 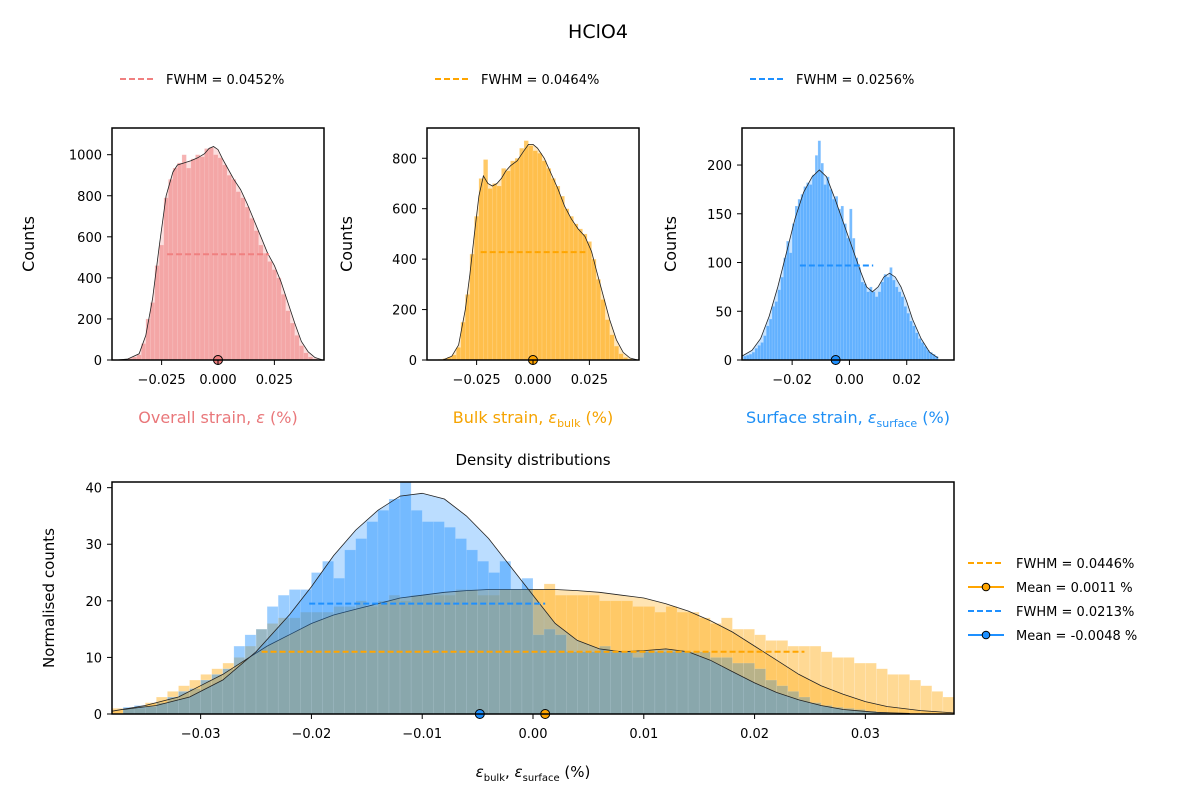 What do you see at coordinates (93, 602) in the screenshot?
I see `y-tick-label: 20` at bounding box center [93, 602].